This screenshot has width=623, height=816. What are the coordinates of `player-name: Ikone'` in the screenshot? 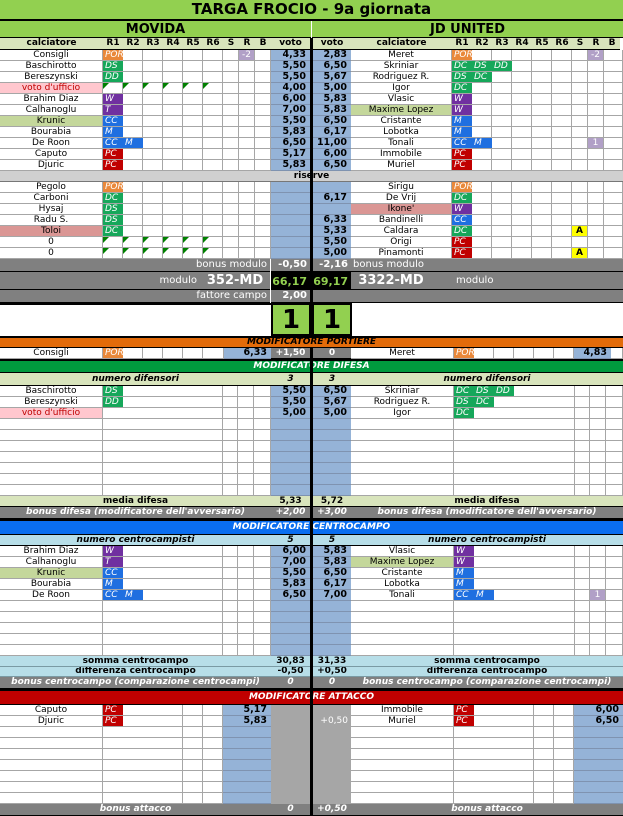 It's located at (401, 209).